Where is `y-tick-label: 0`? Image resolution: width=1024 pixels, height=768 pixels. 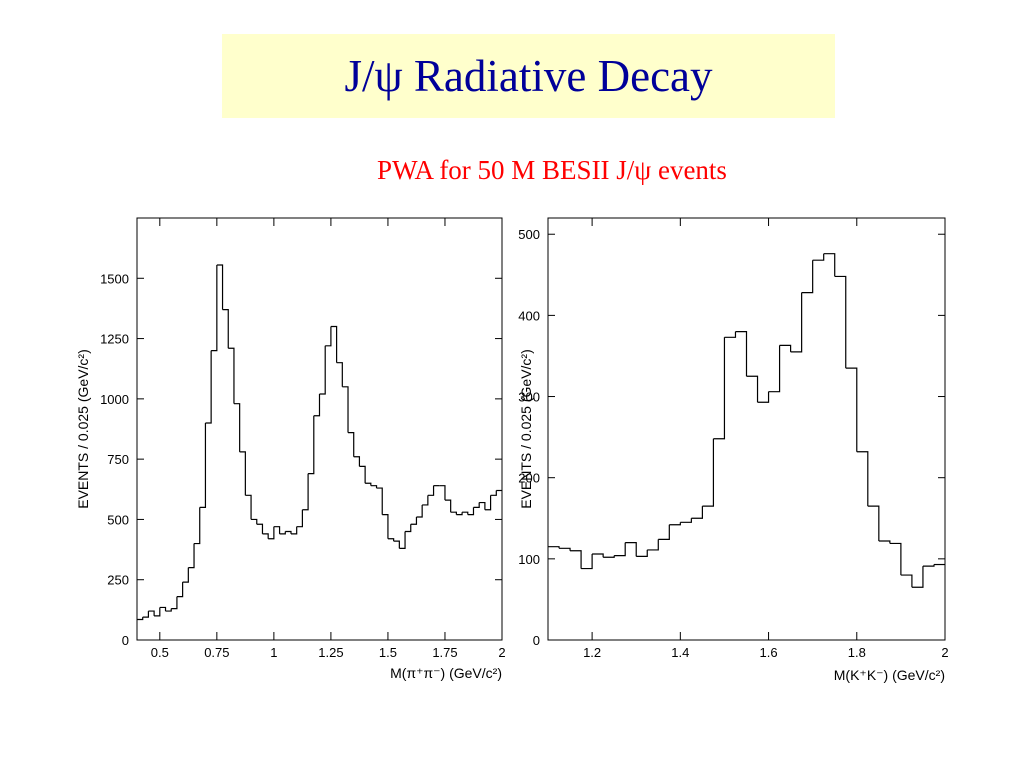
y-tick-label: 0 is located at coordinates (125, 640).